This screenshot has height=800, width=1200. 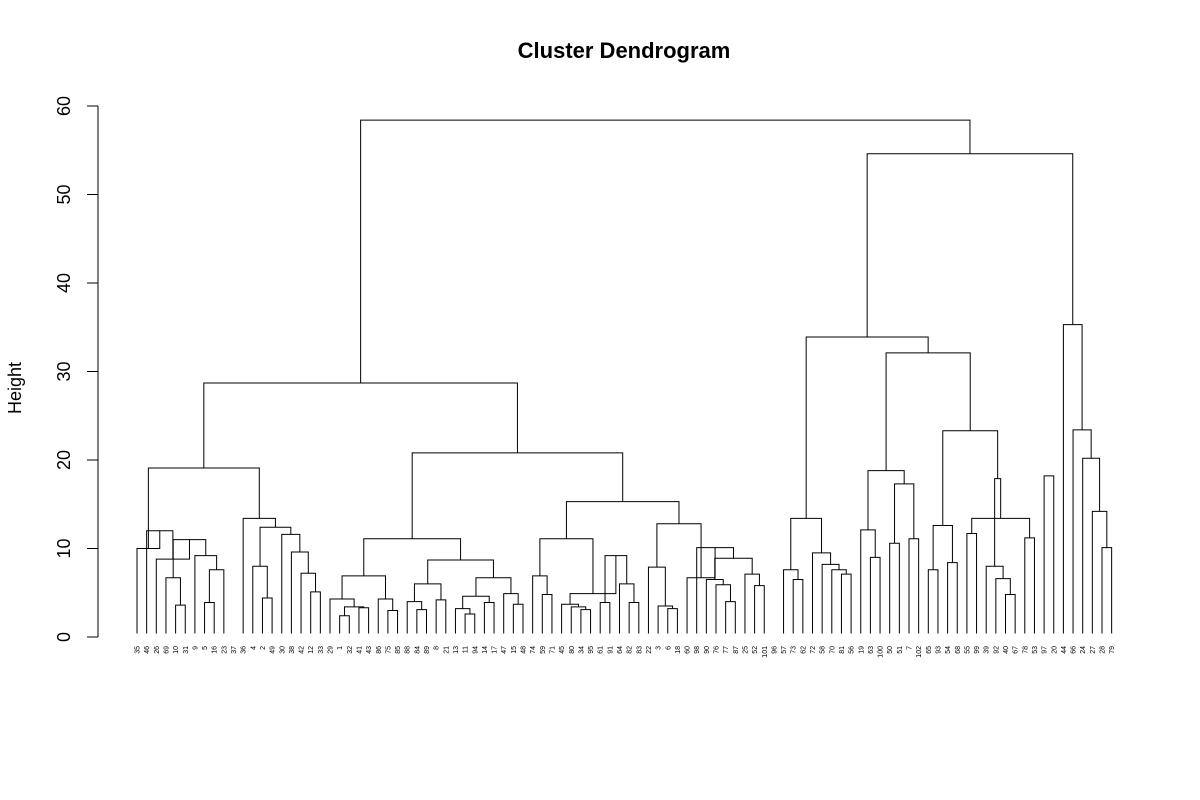 I want to click on leaf-label: 56, so click(x=852, y=650).